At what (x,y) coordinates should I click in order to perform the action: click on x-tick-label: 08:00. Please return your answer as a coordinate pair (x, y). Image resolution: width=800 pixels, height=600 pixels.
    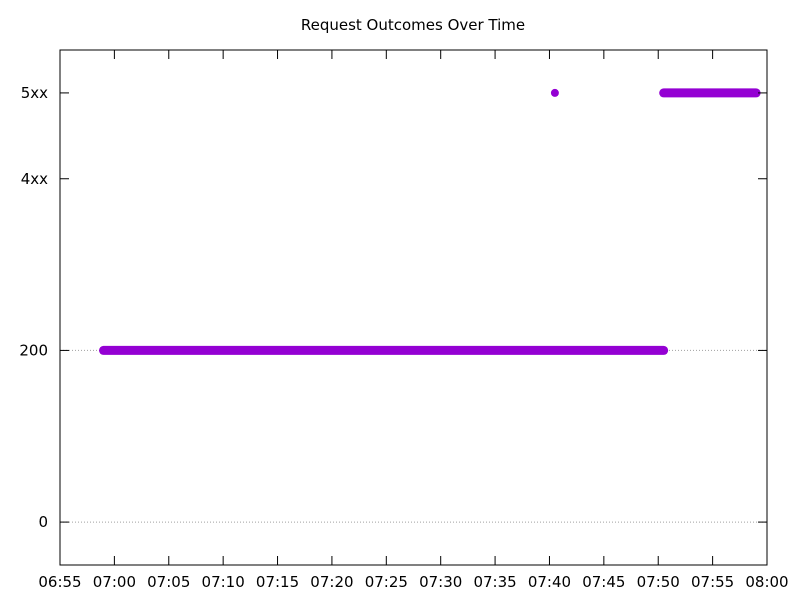
    Looking at the image, I should click on (766, 582).